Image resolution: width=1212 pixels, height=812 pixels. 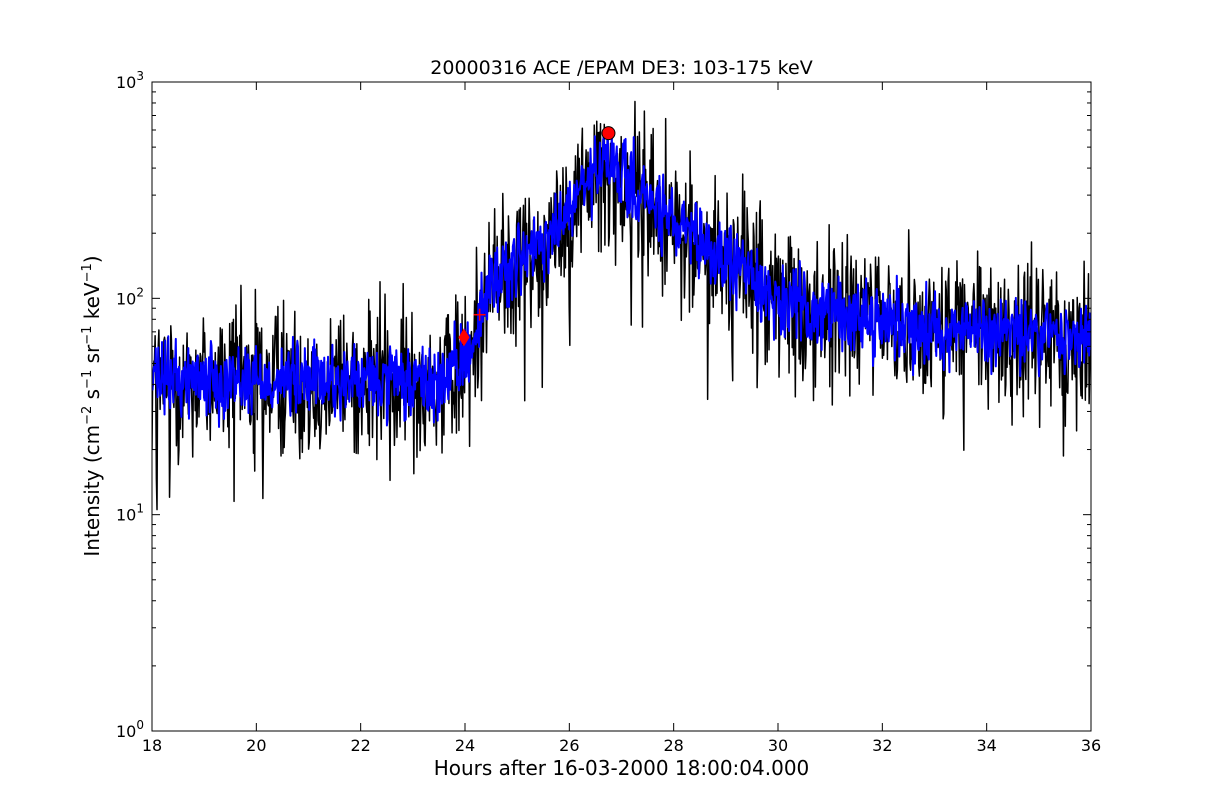 I want to click on y-axis-label: Intensity (cm−2 s−1 sr−1 keV−1), so click(x=92, y=405).